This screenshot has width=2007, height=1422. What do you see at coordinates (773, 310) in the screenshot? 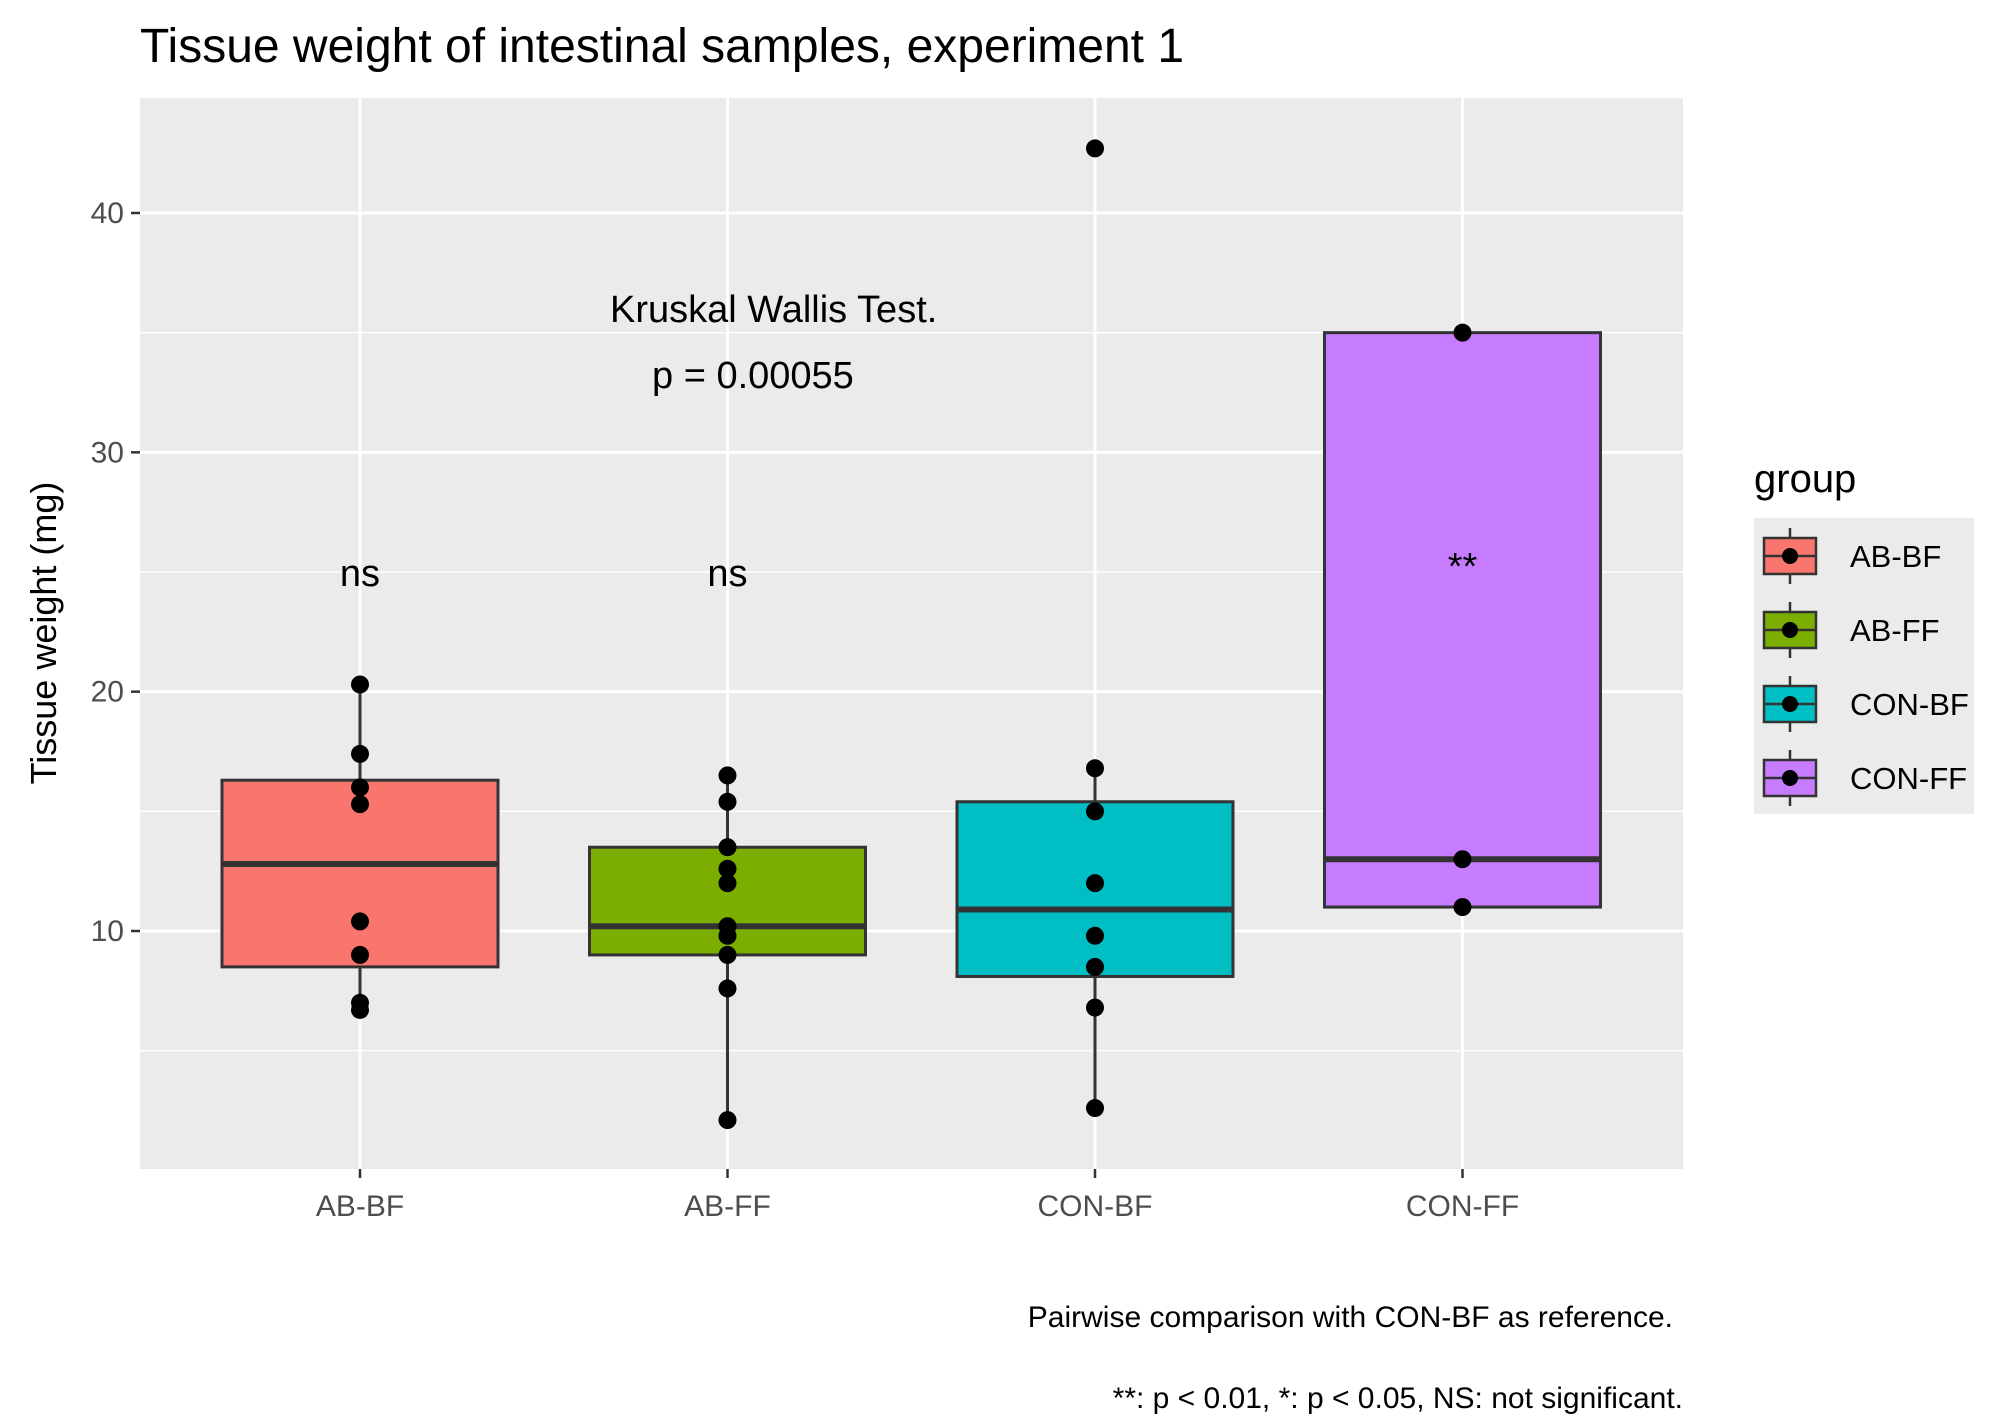
I see `test-name-annotation: Kruskal Wallis Test.` at bounding box center [773, 310].